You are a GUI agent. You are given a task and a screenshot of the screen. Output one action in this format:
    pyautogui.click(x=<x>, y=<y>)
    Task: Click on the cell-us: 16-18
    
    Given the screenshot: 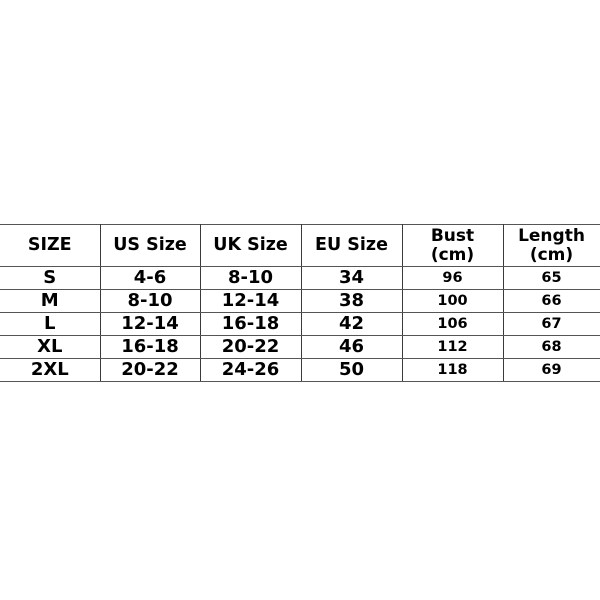 What is the action you would take?
    pyautogui.click(x=150, y=347)
    